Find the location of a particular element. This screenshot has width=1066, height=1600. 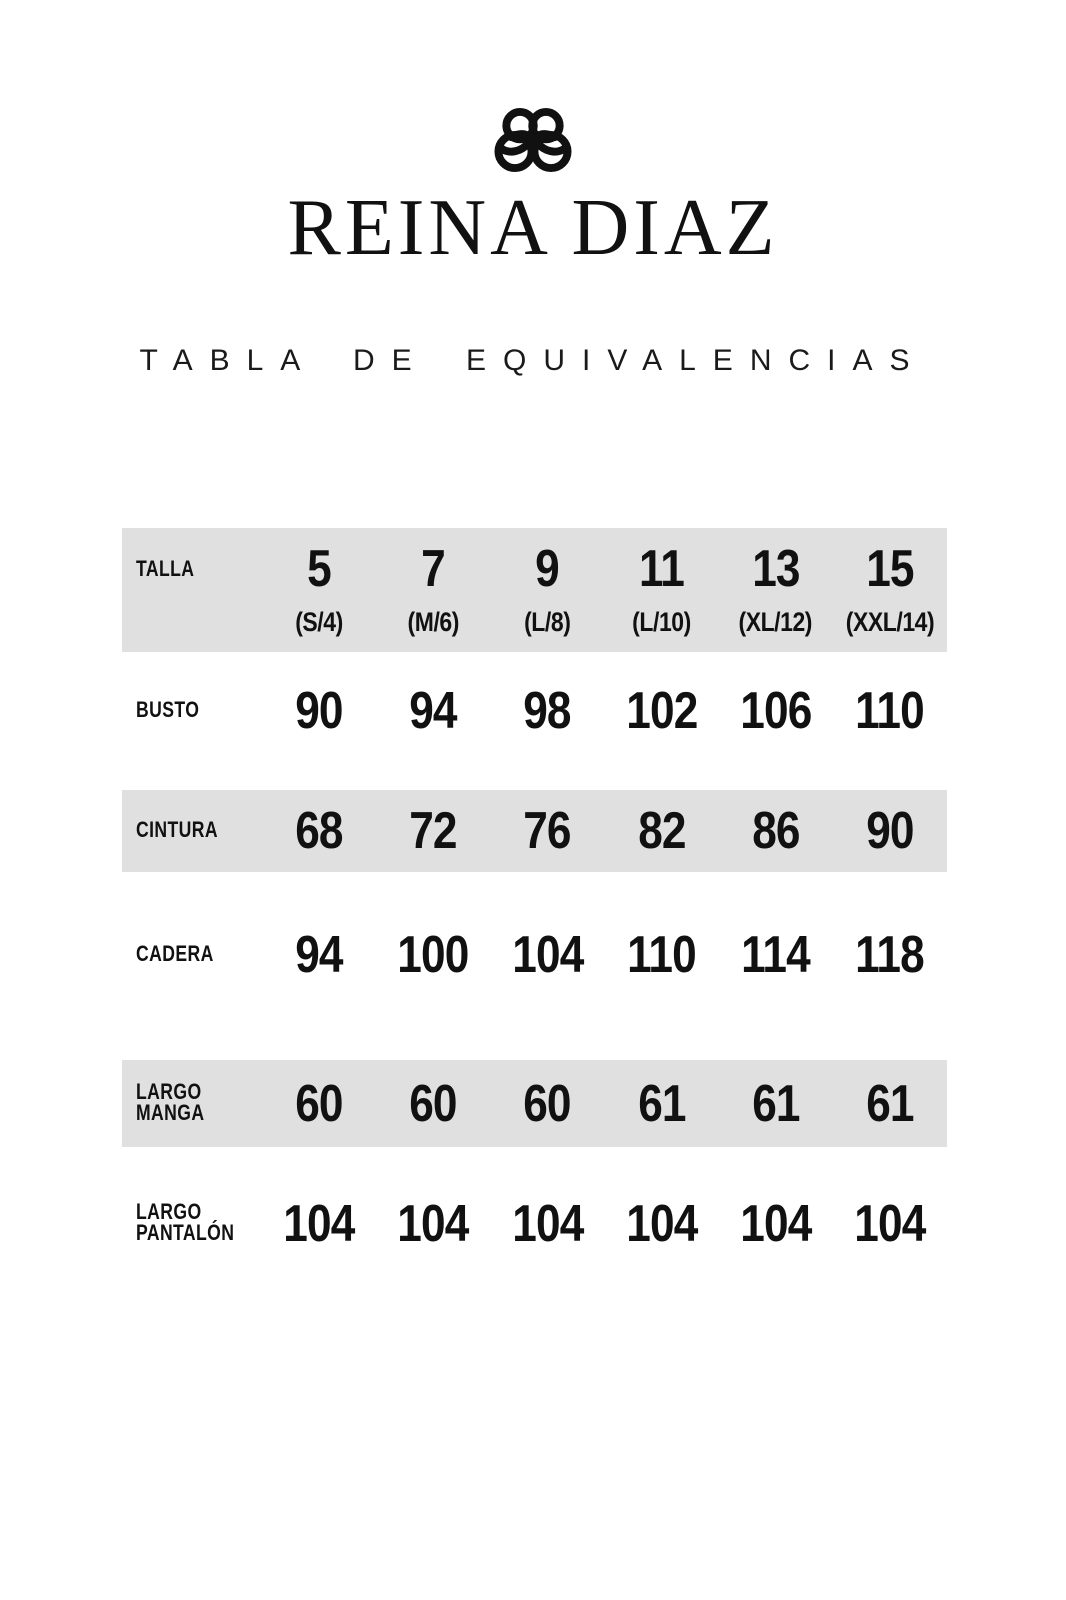

table-row-cadera: CADERA 94 100 104 110 114 118 is located at coordinates (534, 966).